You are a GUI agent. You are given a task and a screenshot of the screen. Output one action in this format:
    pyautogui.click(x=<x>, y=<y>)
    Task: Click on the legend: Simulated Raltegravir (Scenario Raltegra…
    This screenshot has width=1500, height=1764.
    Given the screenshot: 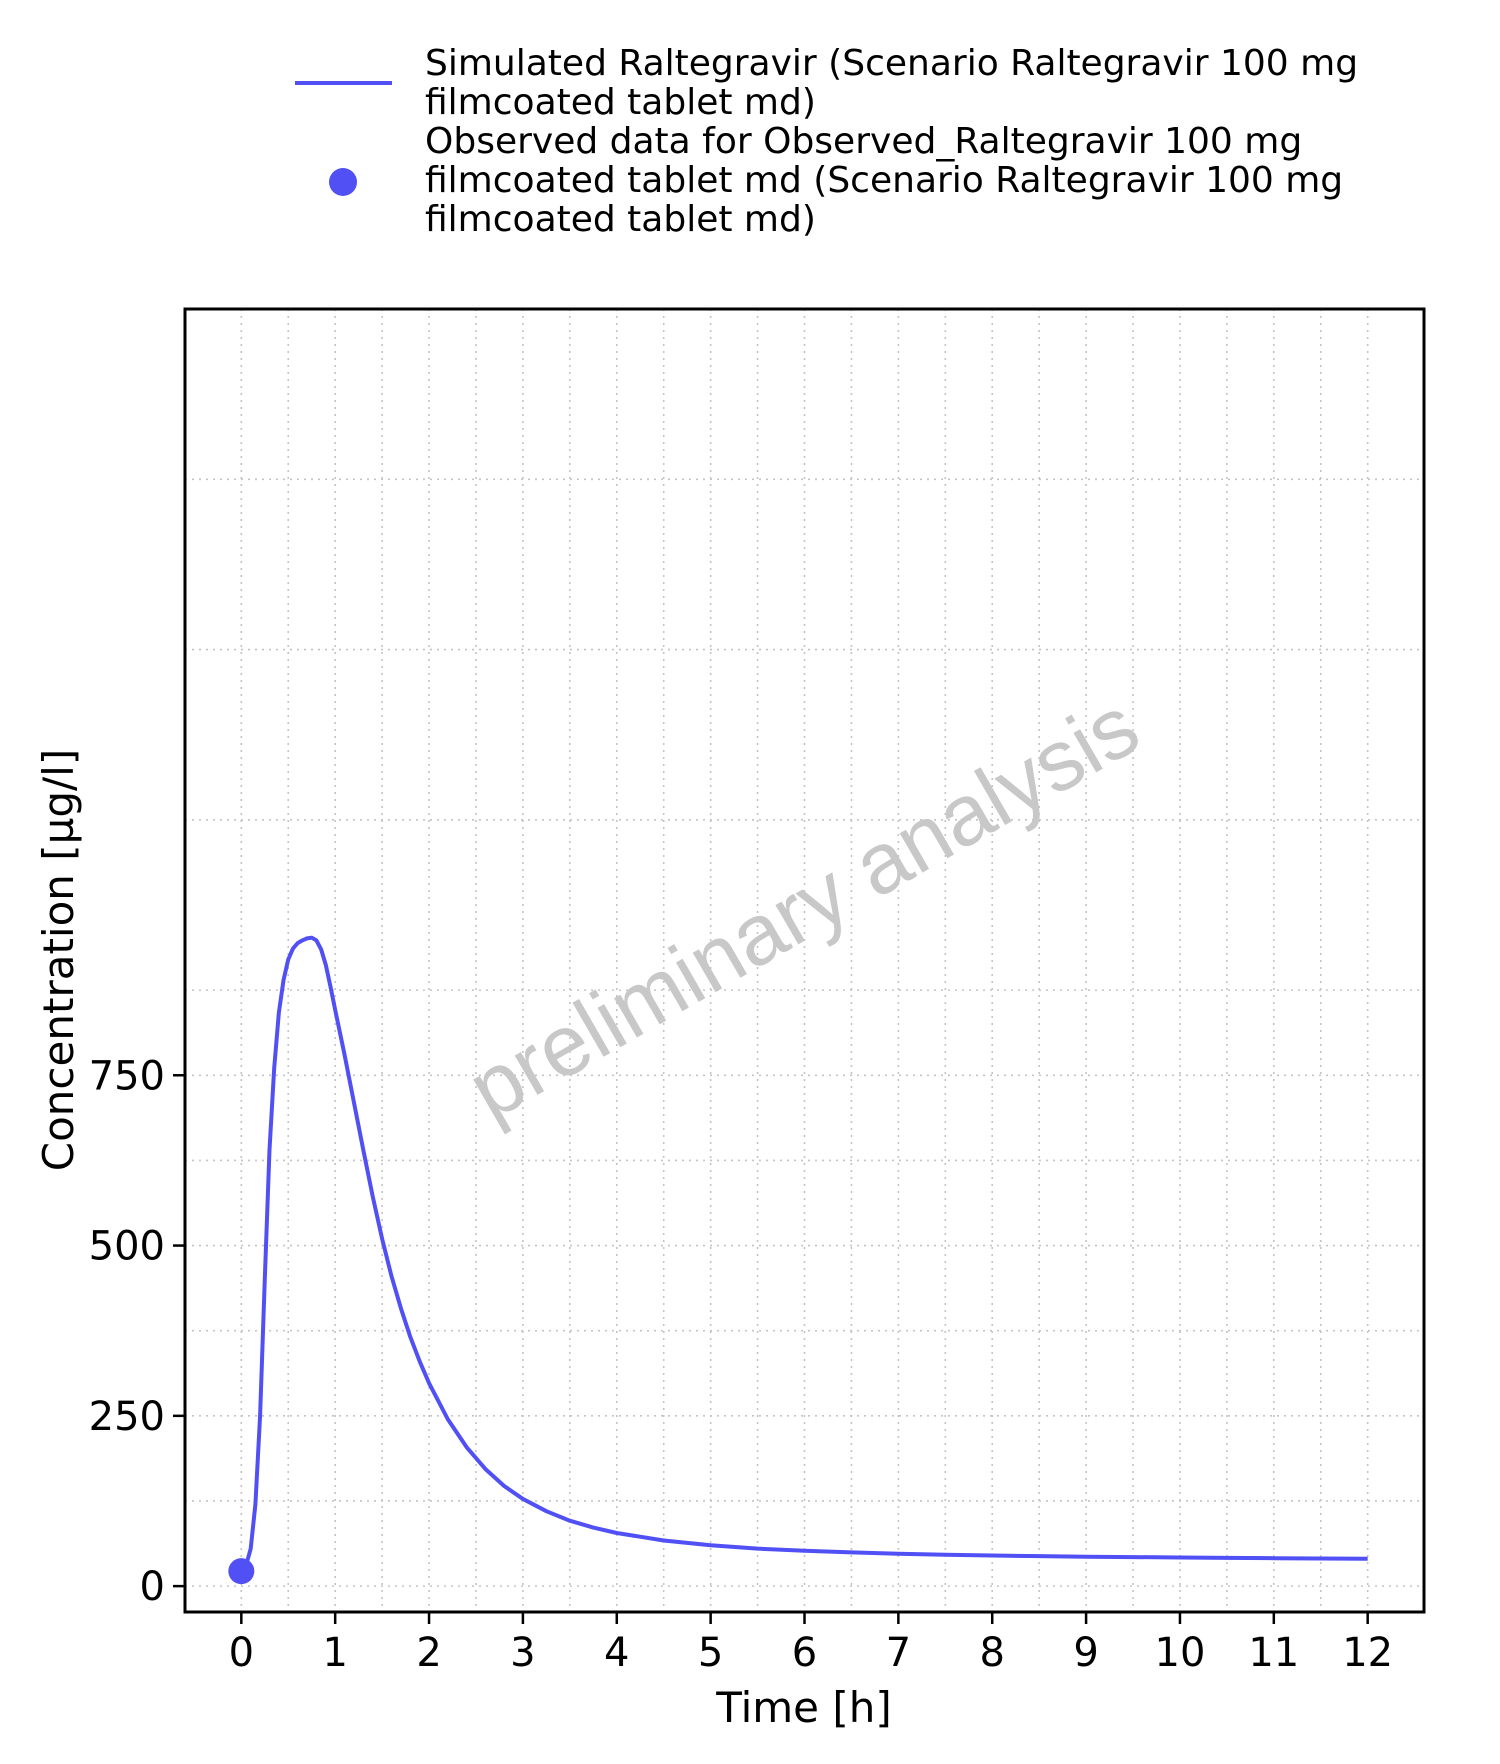 What is the action you would take?
    pyautogui.click(x=750, y=130)
    